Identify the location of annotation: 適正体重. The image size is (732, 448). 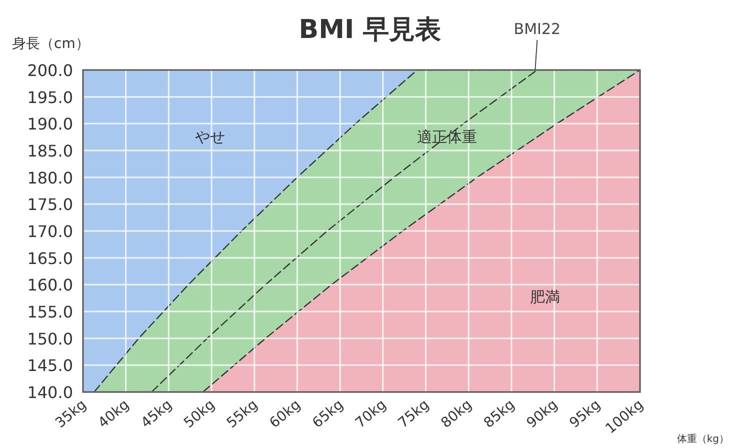
(447, 137).